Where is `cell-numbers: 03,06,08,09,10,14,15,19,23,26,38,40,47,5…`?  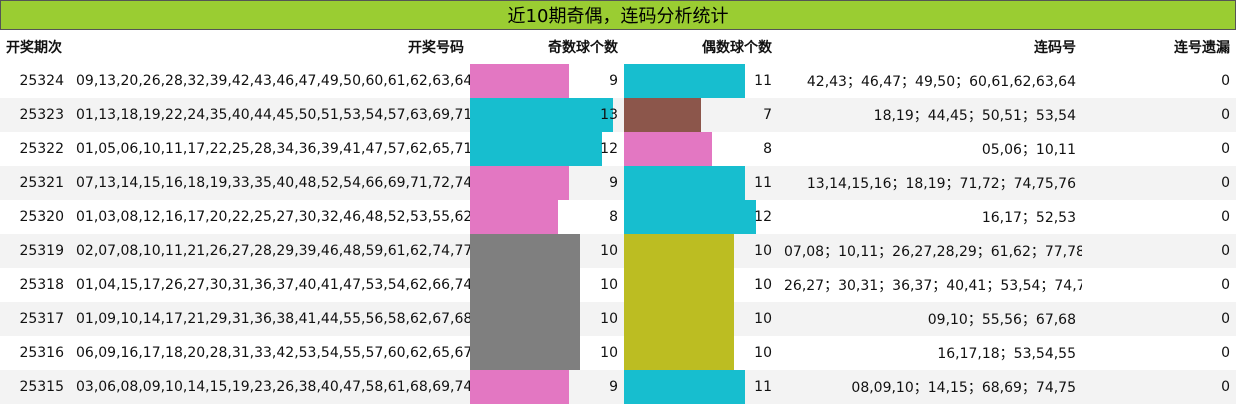 cell-numbers: 03,06,08,09,10,14,15,19,23,26,38,40,47,5… is located at coordinates (270, 387).